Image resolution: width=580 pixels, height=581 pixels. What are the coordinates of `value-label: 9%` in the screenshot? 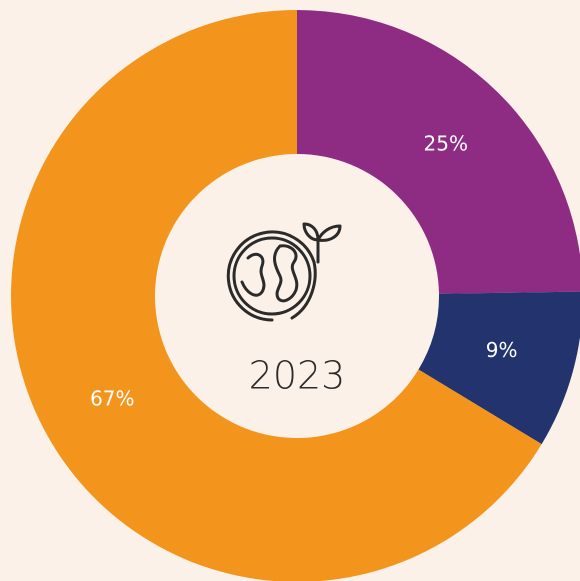 It's located at (502, 350).